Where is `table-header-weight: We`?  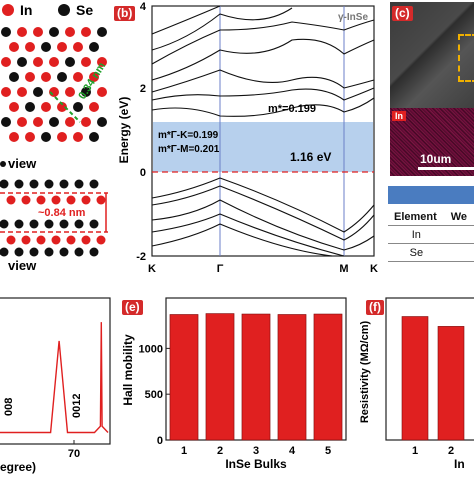
table-header-weight: We is located at coordinates (459, 217).